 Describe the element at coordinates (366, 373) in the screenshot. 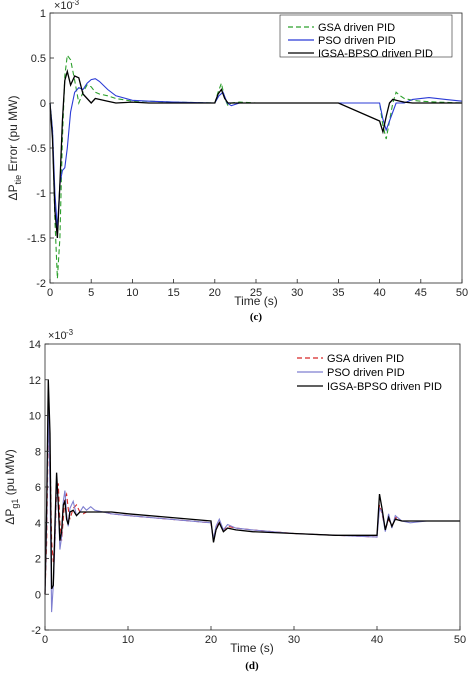

I see `chart-d-legend-label-1: PSO driven PID` at that location.